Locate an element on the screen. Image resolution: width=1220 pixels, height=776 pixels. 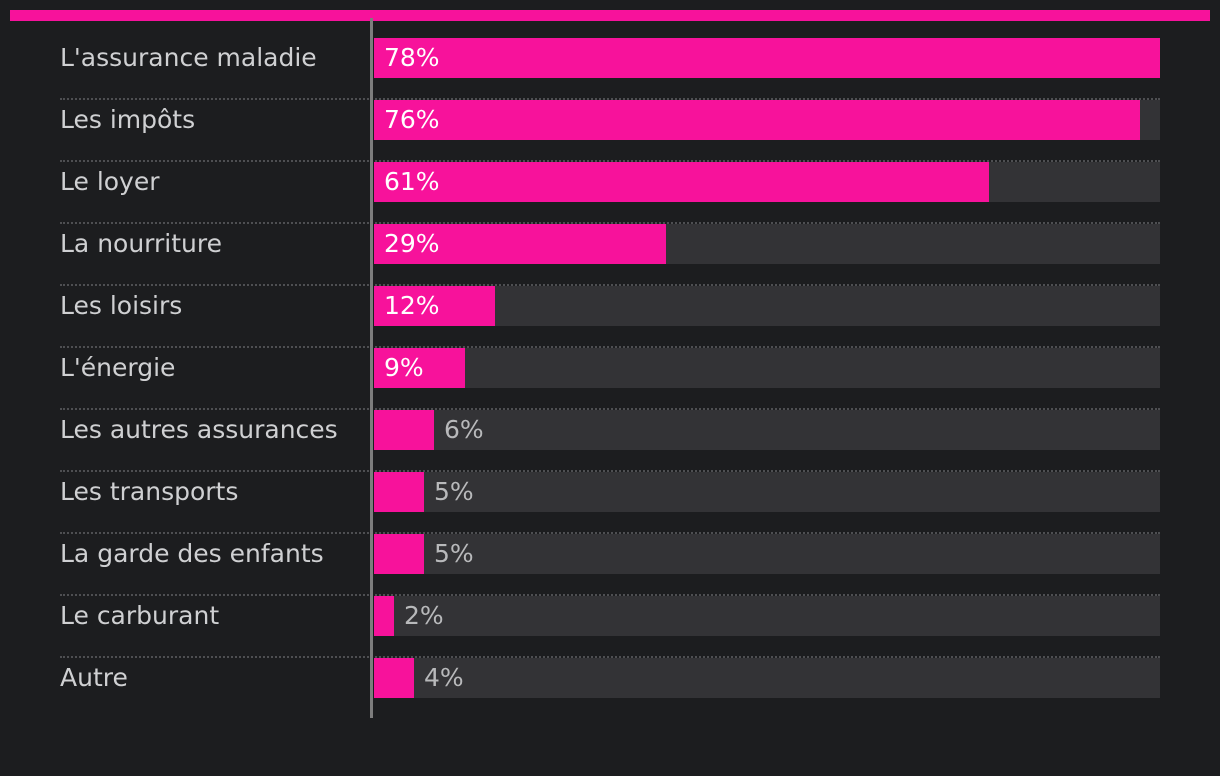
bar-track: 2% is located at coordinates (767, 616).